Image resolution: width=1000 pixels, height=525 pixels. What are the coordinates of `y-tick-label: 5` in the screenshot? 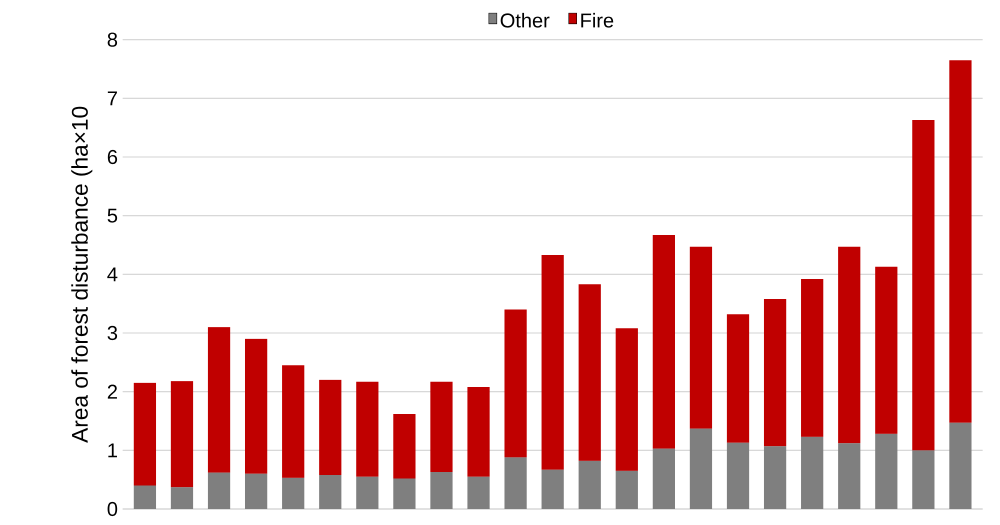 It's located at (113, 215).